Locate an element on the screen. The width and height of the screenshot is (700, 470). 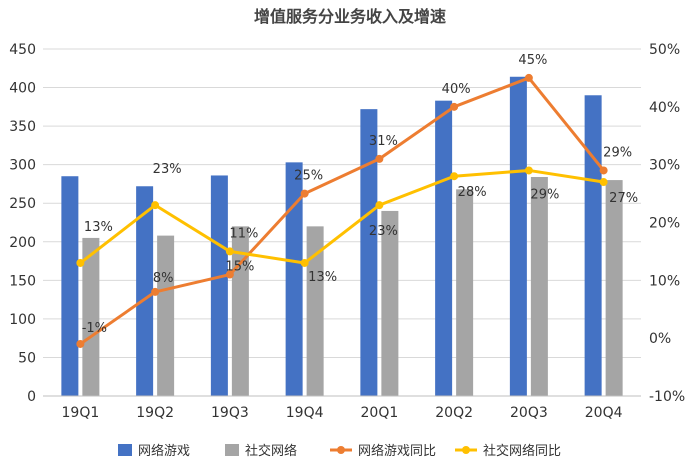
chart-title: 增值服务分业务收入及增速 is located at coordinates (350, 16).